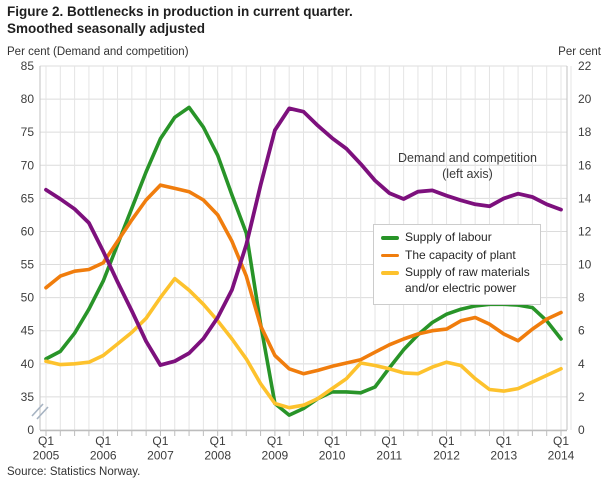 The width and height of the screenshot is (610, 488). What do you see at coordinates (585, 231) in the screenshot?
I see `svg-text: 12` at bounding box center [585, 231].